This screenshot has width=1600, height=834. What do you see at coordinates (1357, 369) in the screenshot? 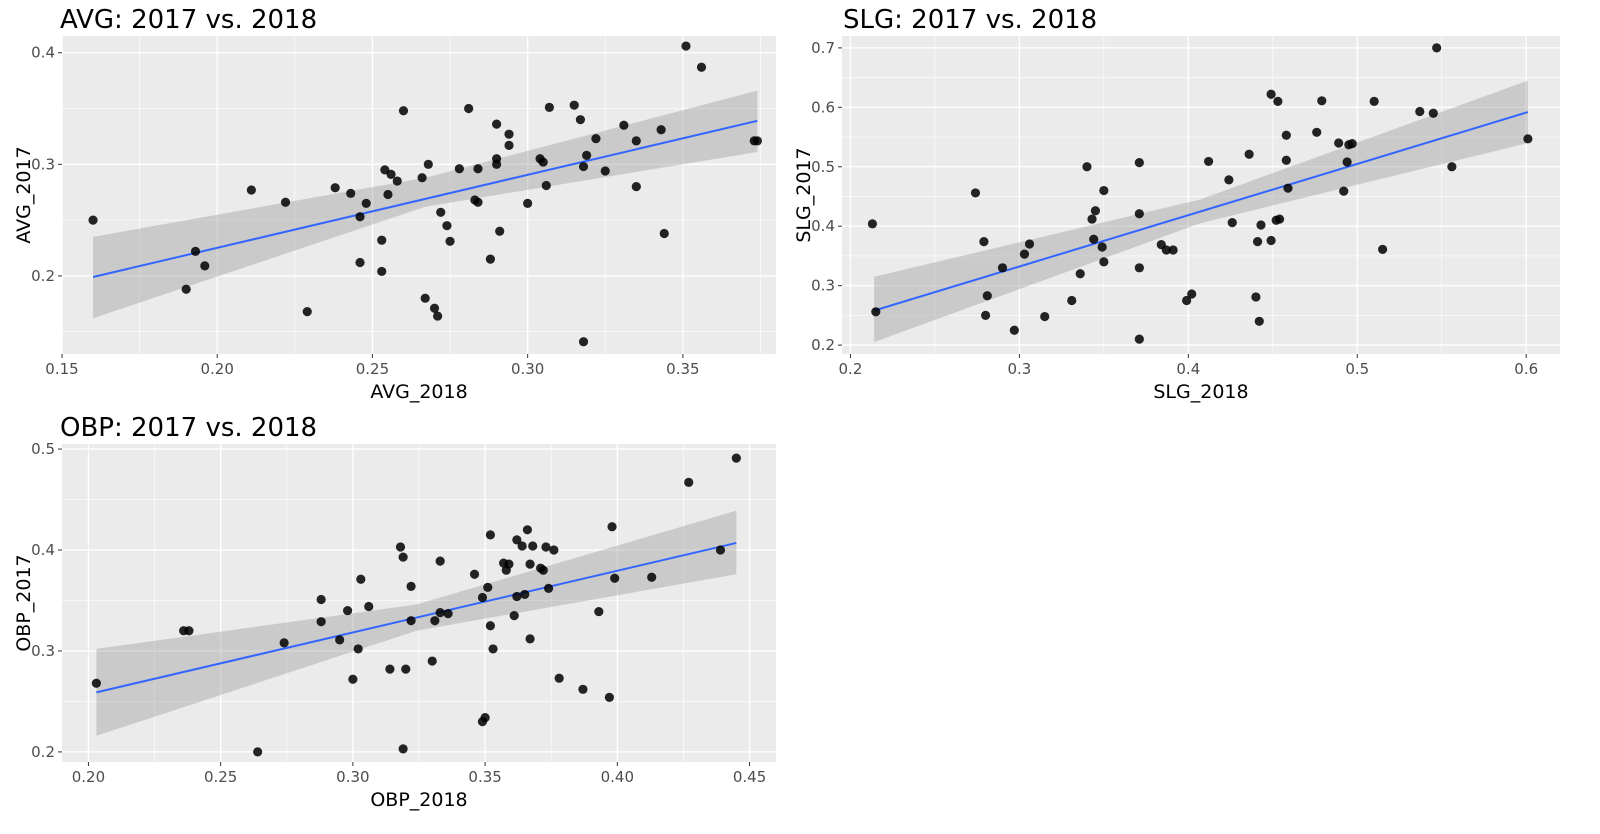
I see `slg-x-tick-label: 0.5` at bounding box center [1357, 369].